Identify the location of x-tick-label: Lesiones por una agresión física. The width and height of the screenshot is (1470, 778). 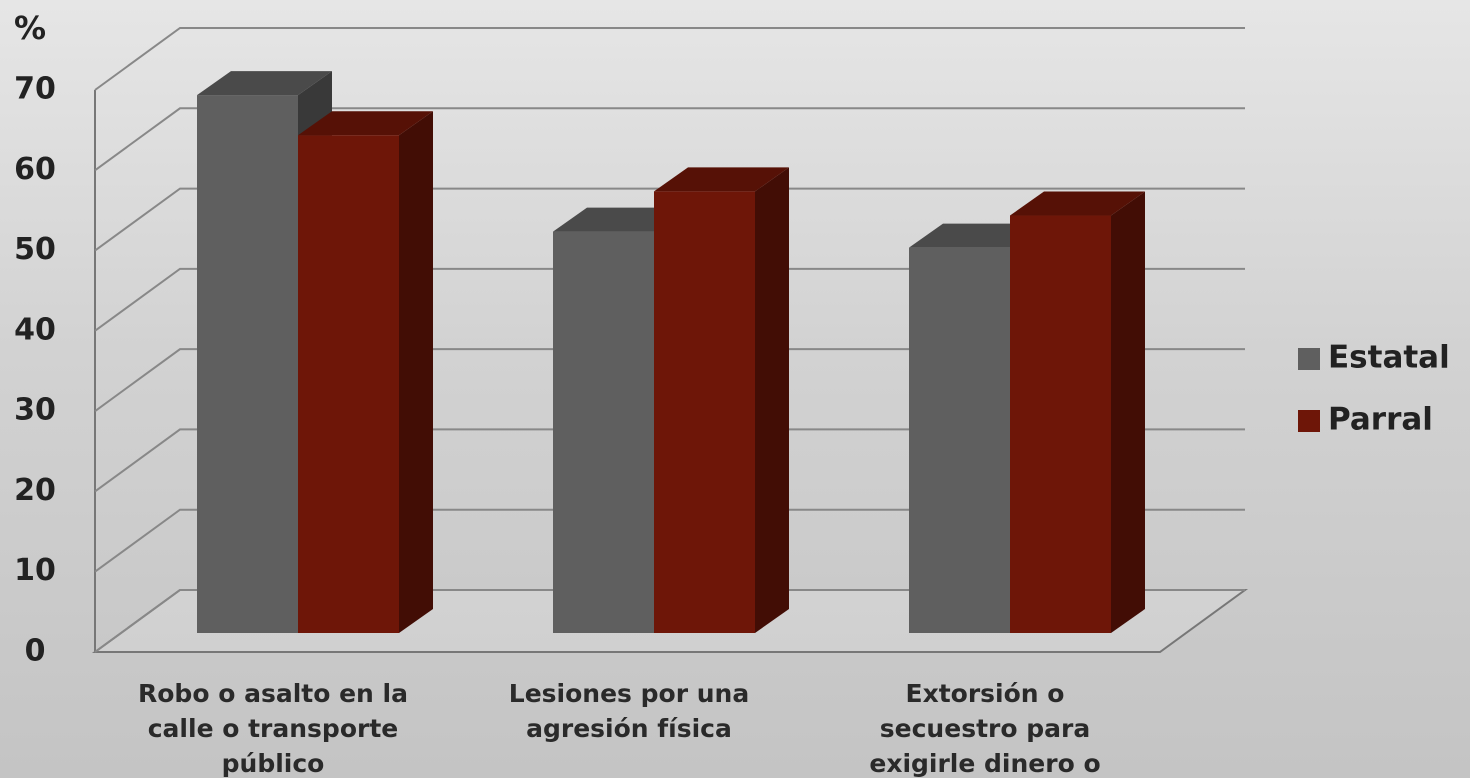
(629, 711).